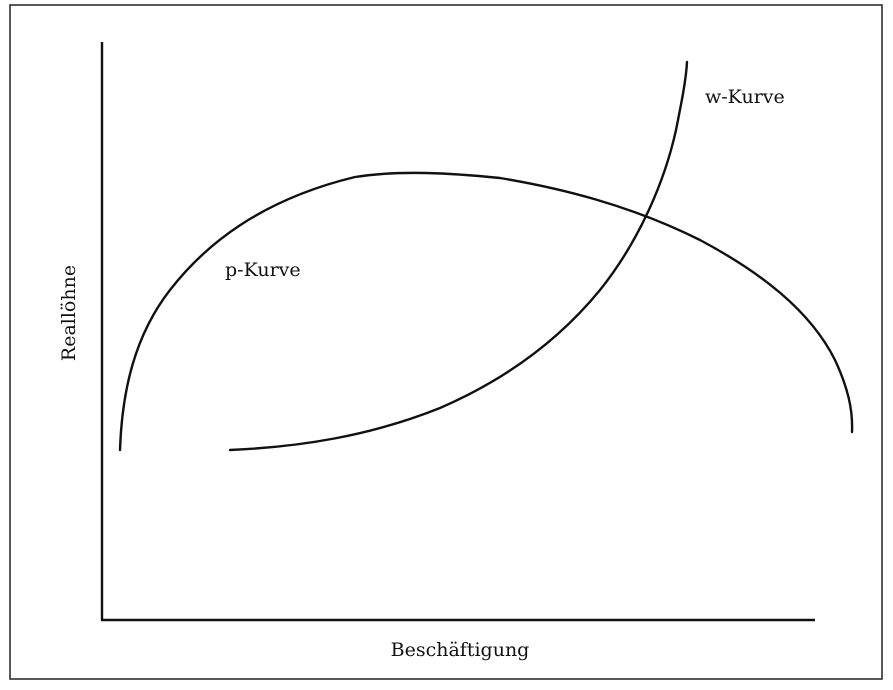 This screenshot has height=690, width=893. I want to click on p-curve-label: p-Kurve, so click(263, 270).